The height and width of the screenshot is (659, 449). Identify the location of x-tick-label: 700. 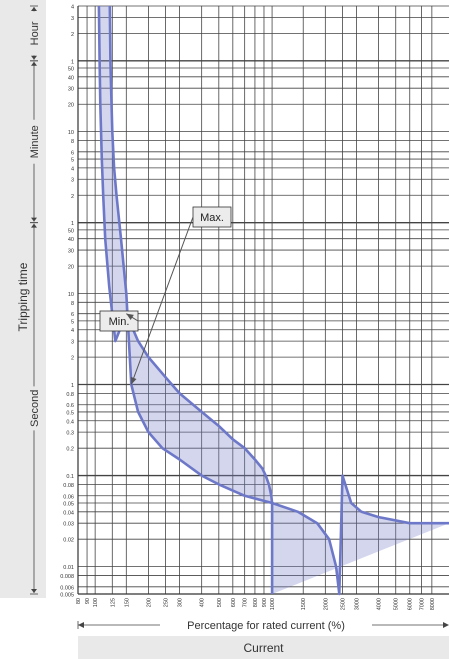
(246, 602).